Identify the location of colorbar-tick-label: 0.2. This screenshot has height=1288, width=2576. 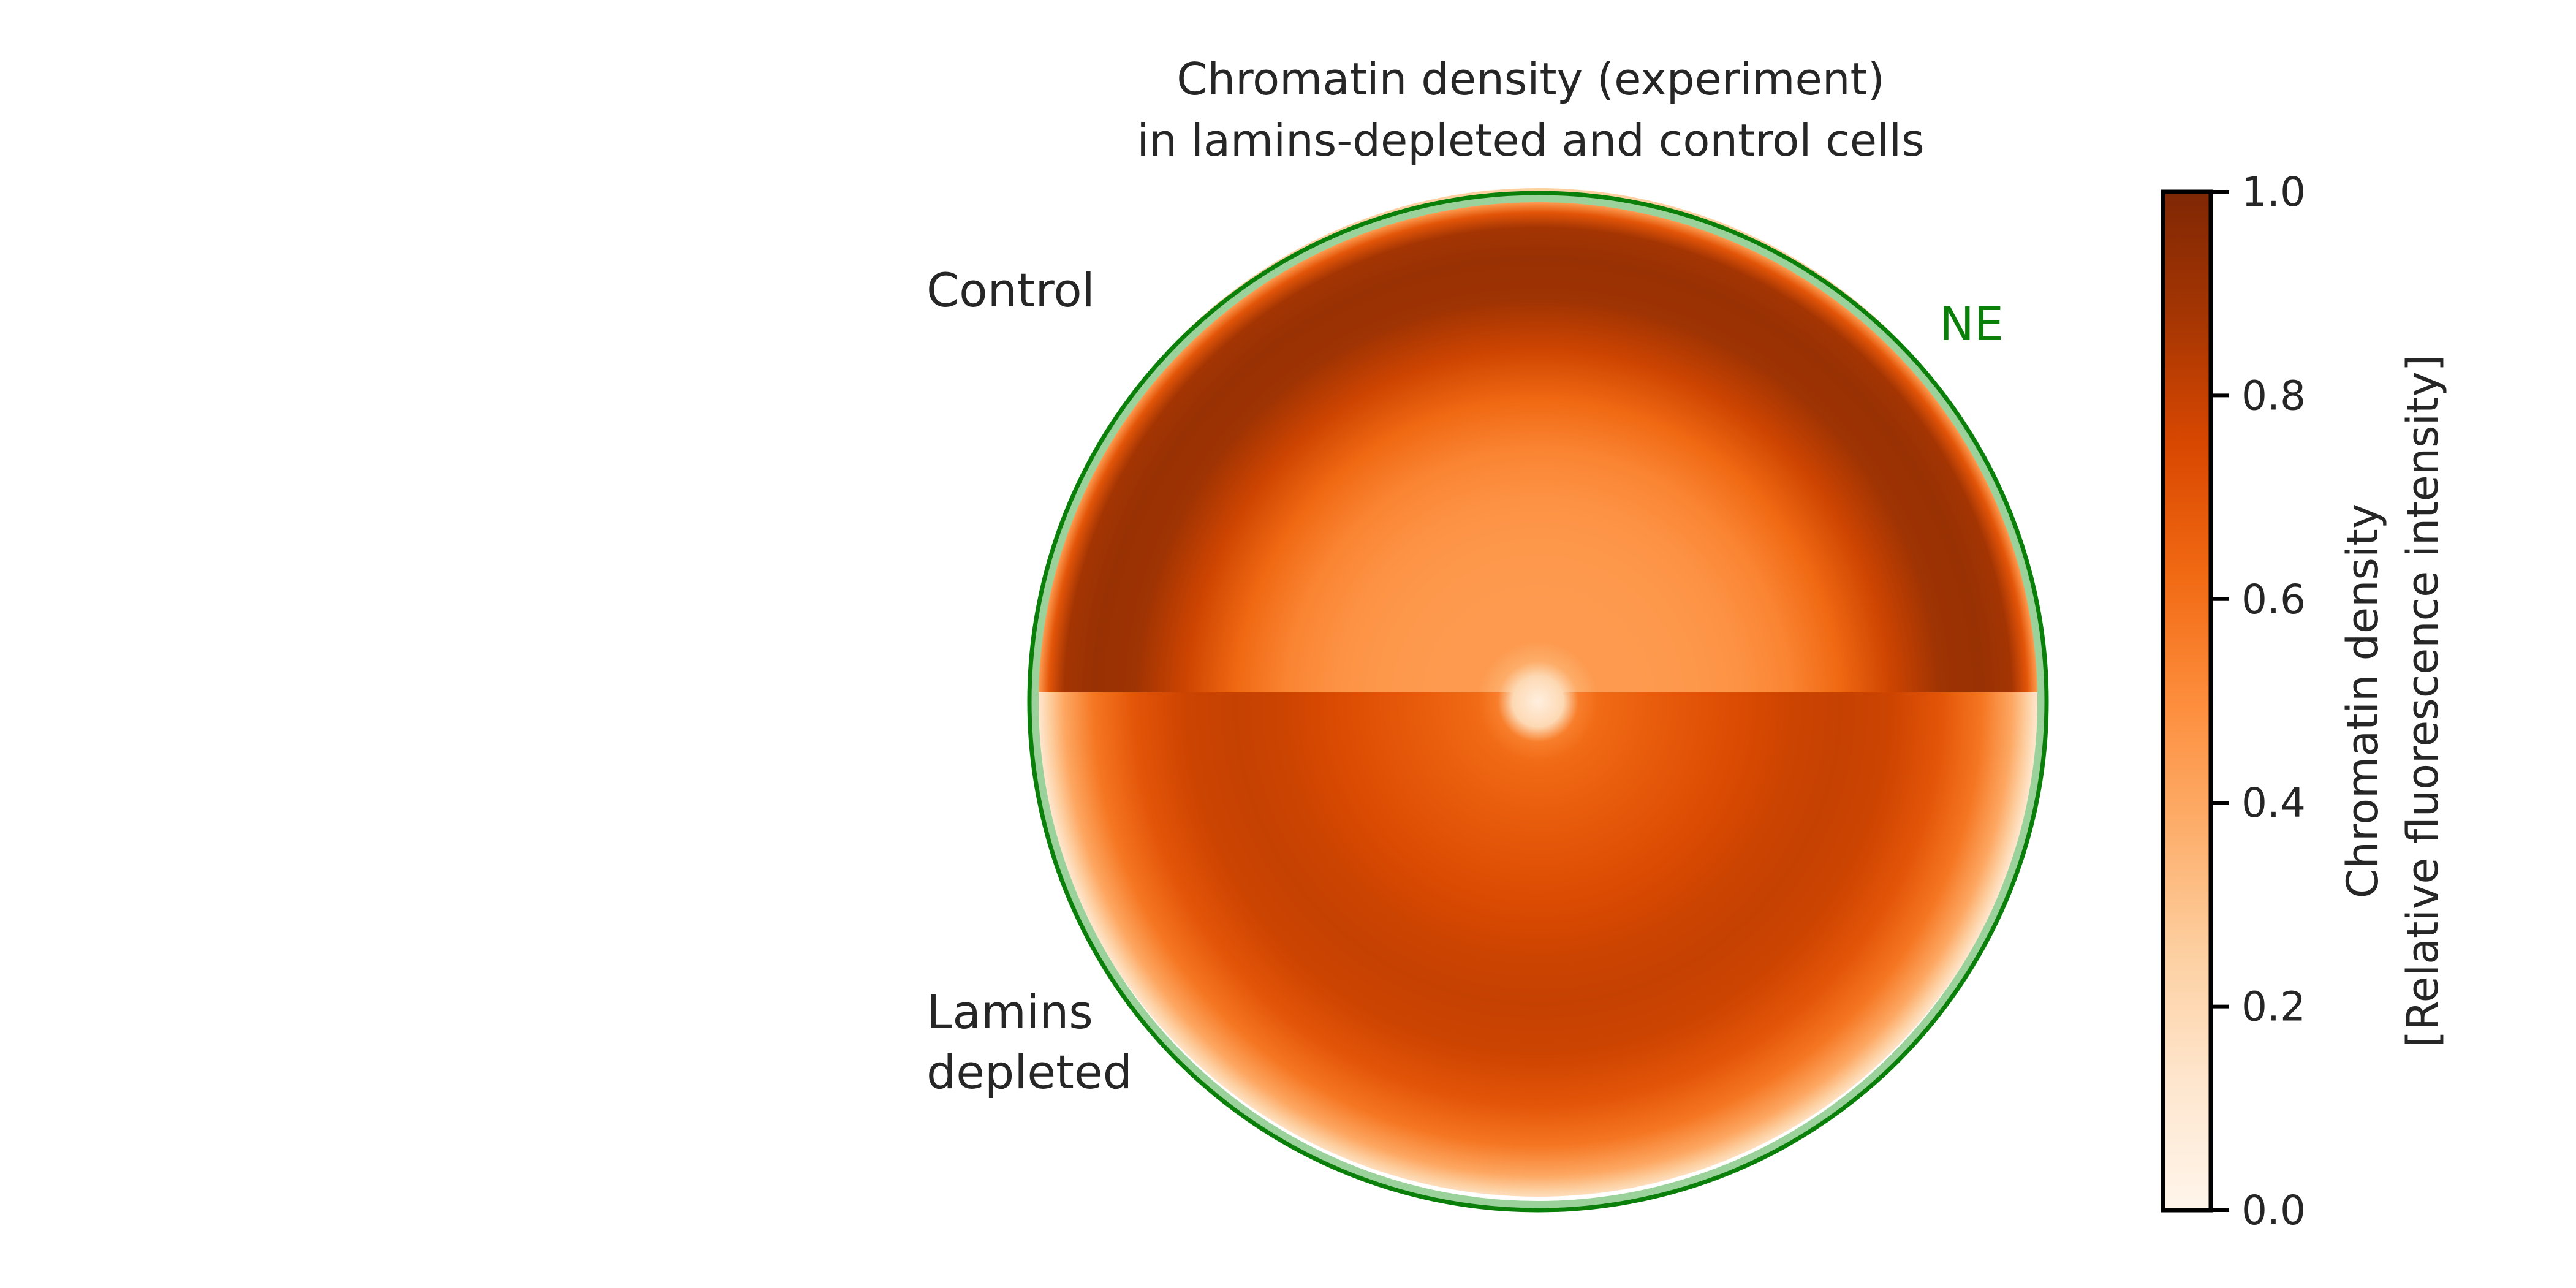
(2273, 1007).